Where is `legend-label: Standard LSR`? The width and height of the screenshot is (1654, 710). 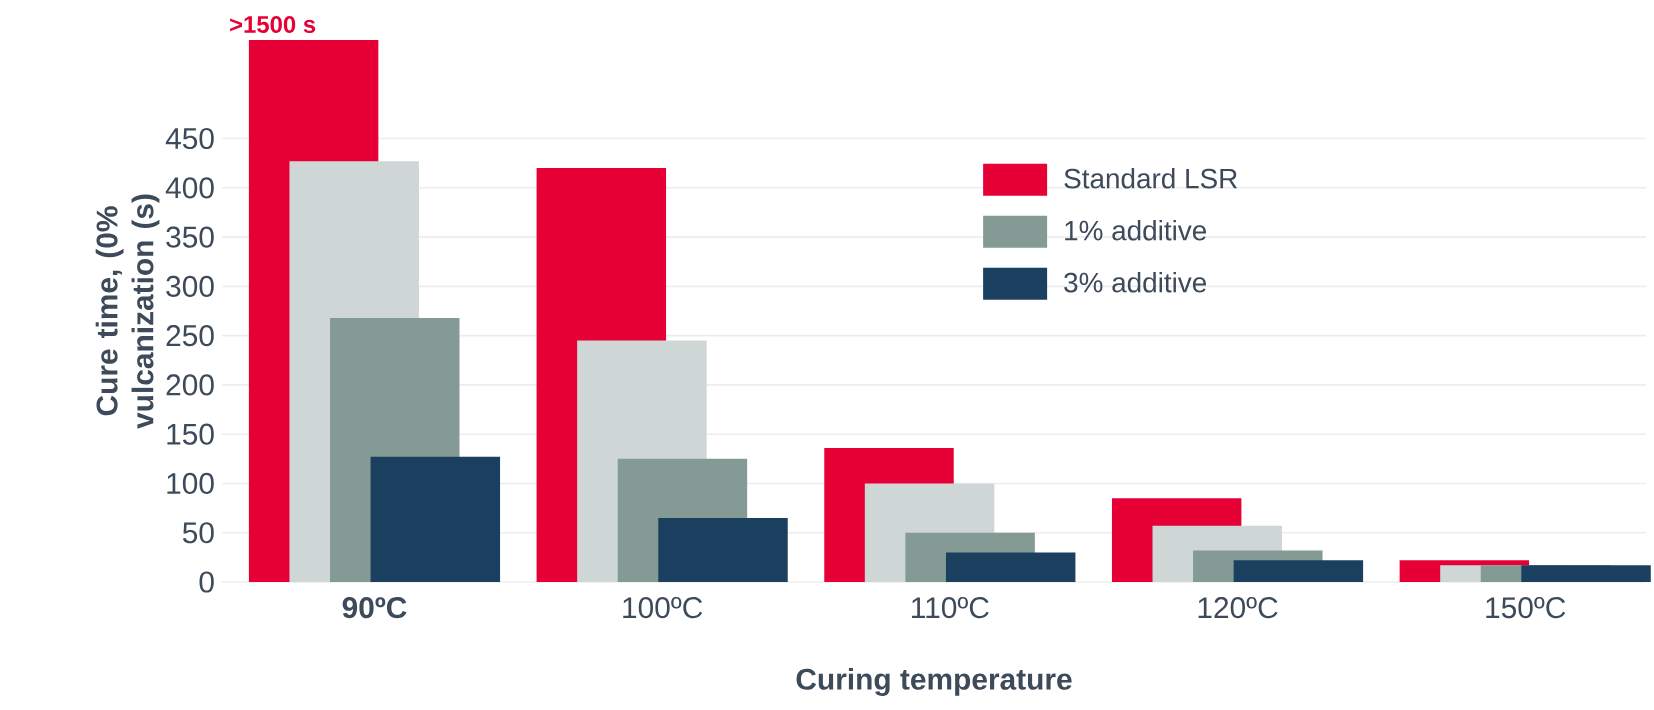 legend-label: Standard LSR is located at coordinates (1150, 178).